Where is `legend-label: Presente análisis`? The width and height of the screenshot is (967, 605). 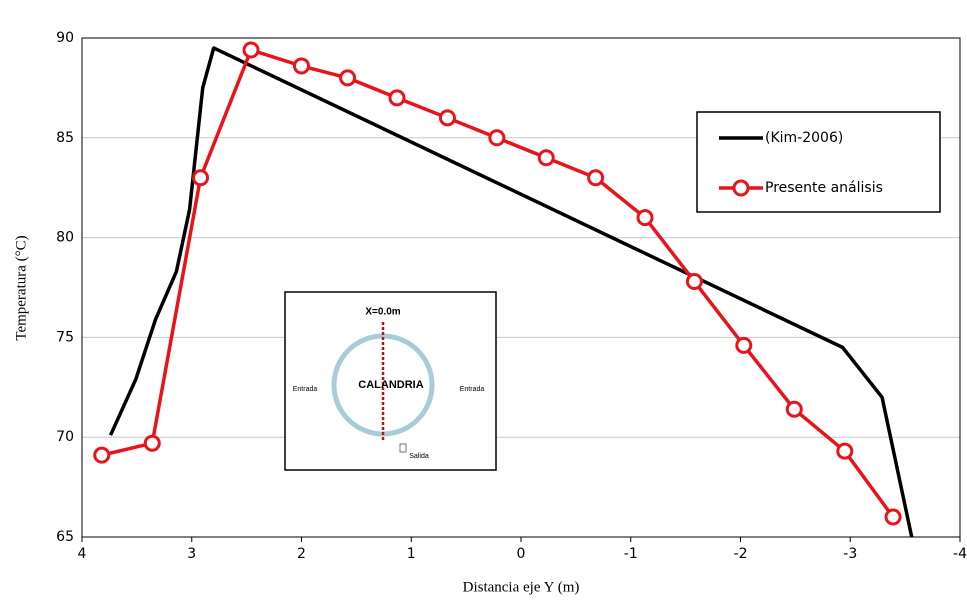 legend-label: Presente análisis is located at coordinates (824, 188).